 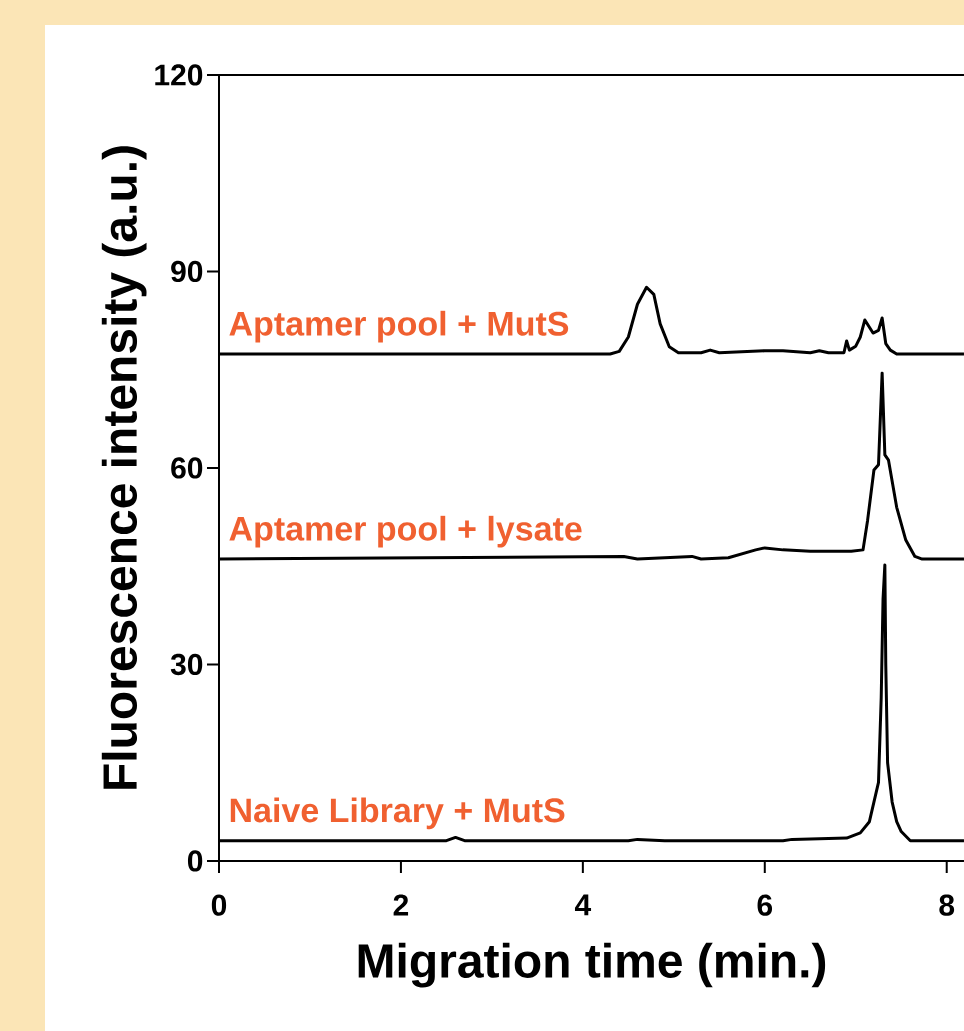 What do you see at coordinates (187, 468) in the screenshot?
I see `y-tick-label: 60` at bounding box center [187, 468].